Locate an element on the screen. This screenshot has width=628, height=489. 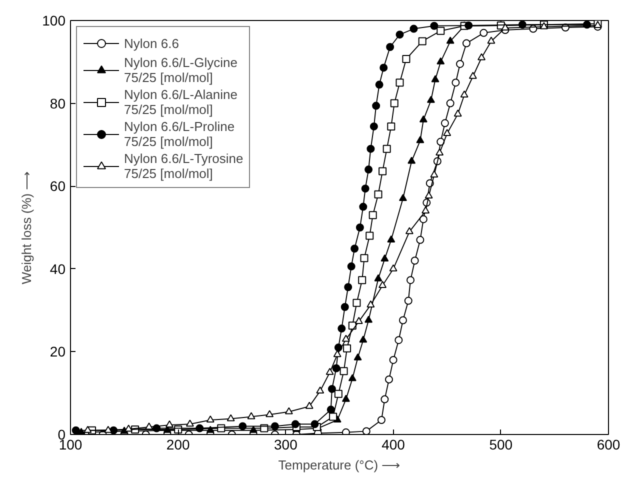
y-tick-label: 20 is located at coordinates (58, 352).